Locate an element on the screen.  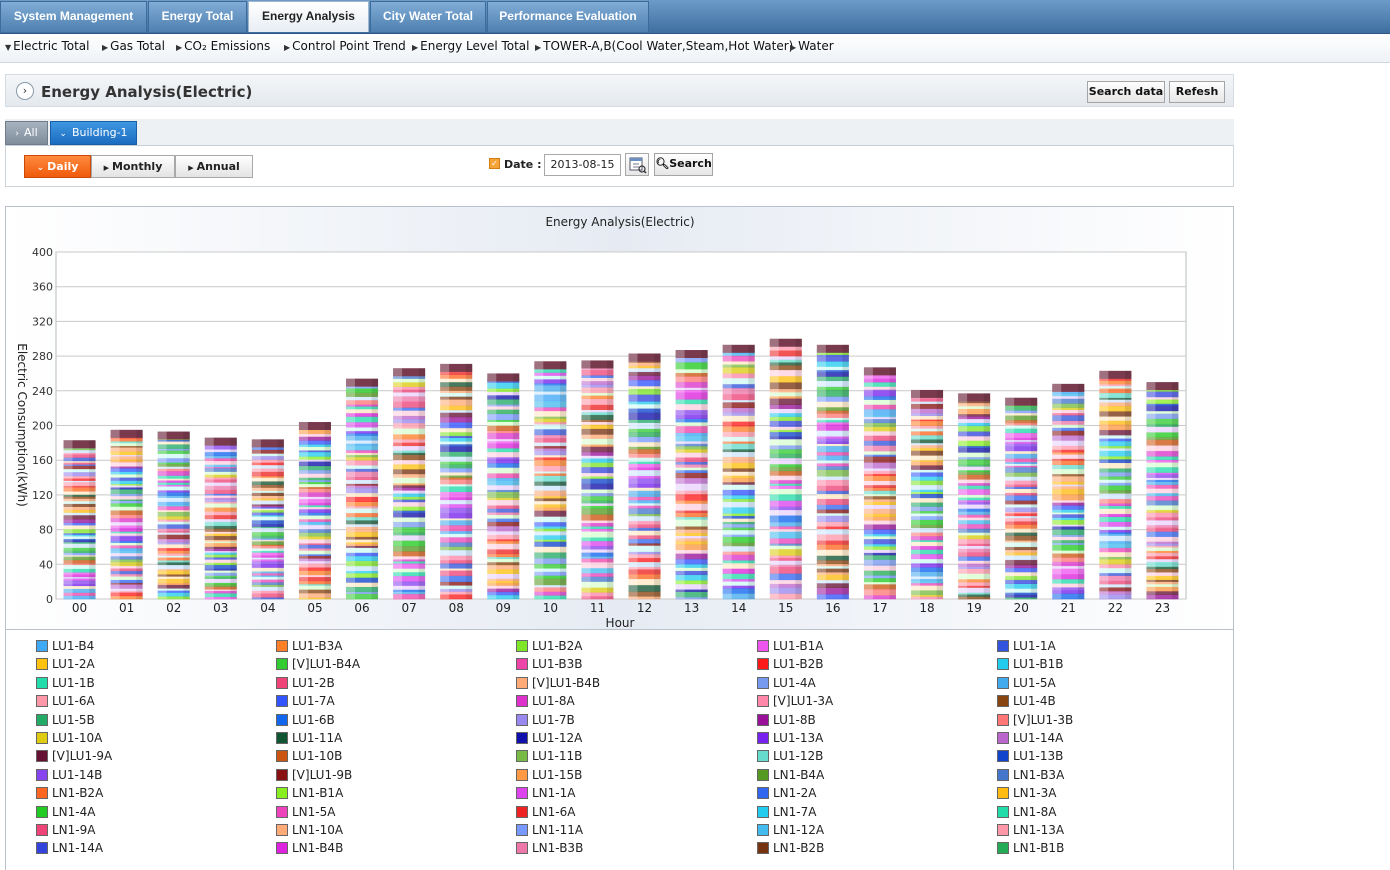
legend-item: LN1-B4B is located at coordinates (309, 848).